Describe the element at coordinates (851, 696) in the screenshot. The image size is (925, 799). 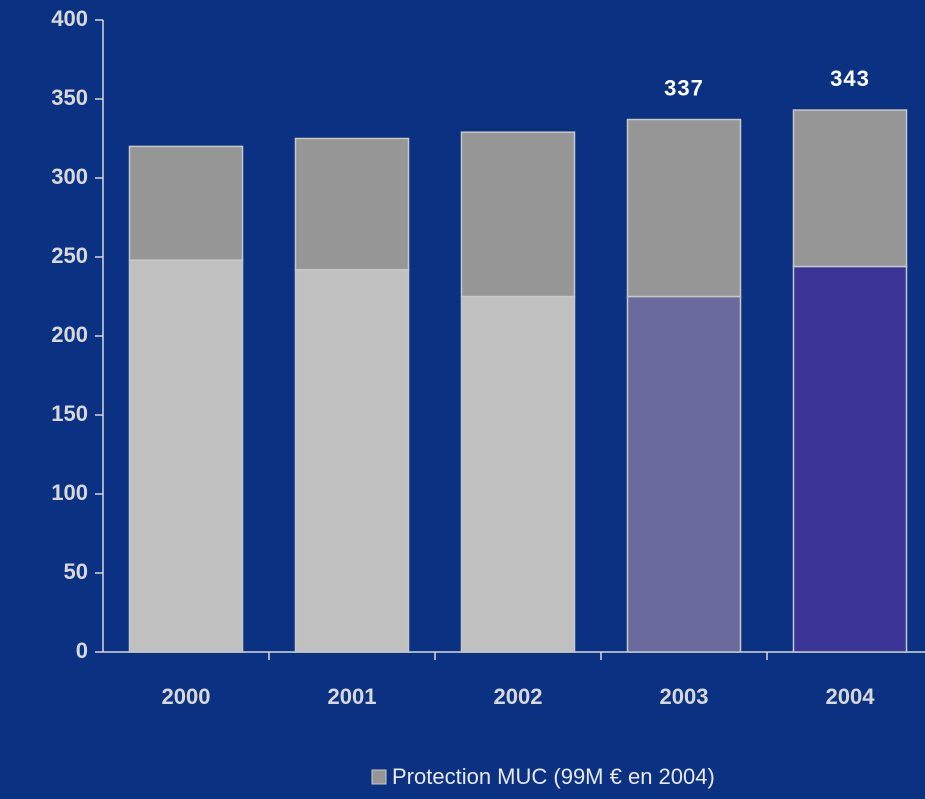
I see `x-tick-label: 2004` at that location.